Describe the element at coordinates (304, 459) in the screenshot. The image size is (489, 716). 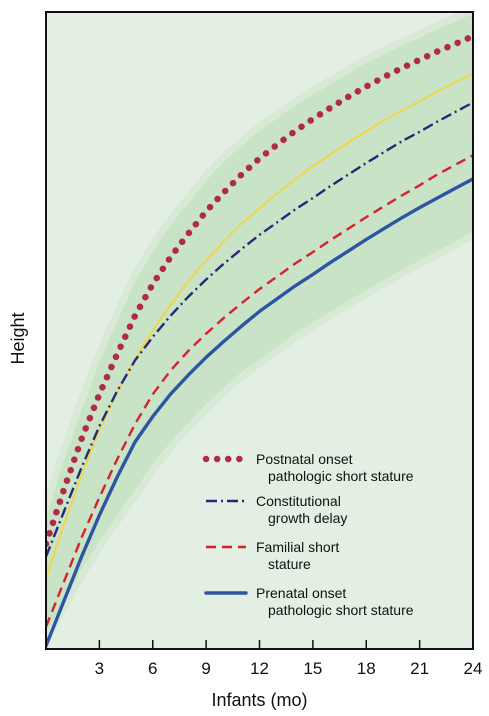
I see `legend-label: Postnatal onset` at that location.